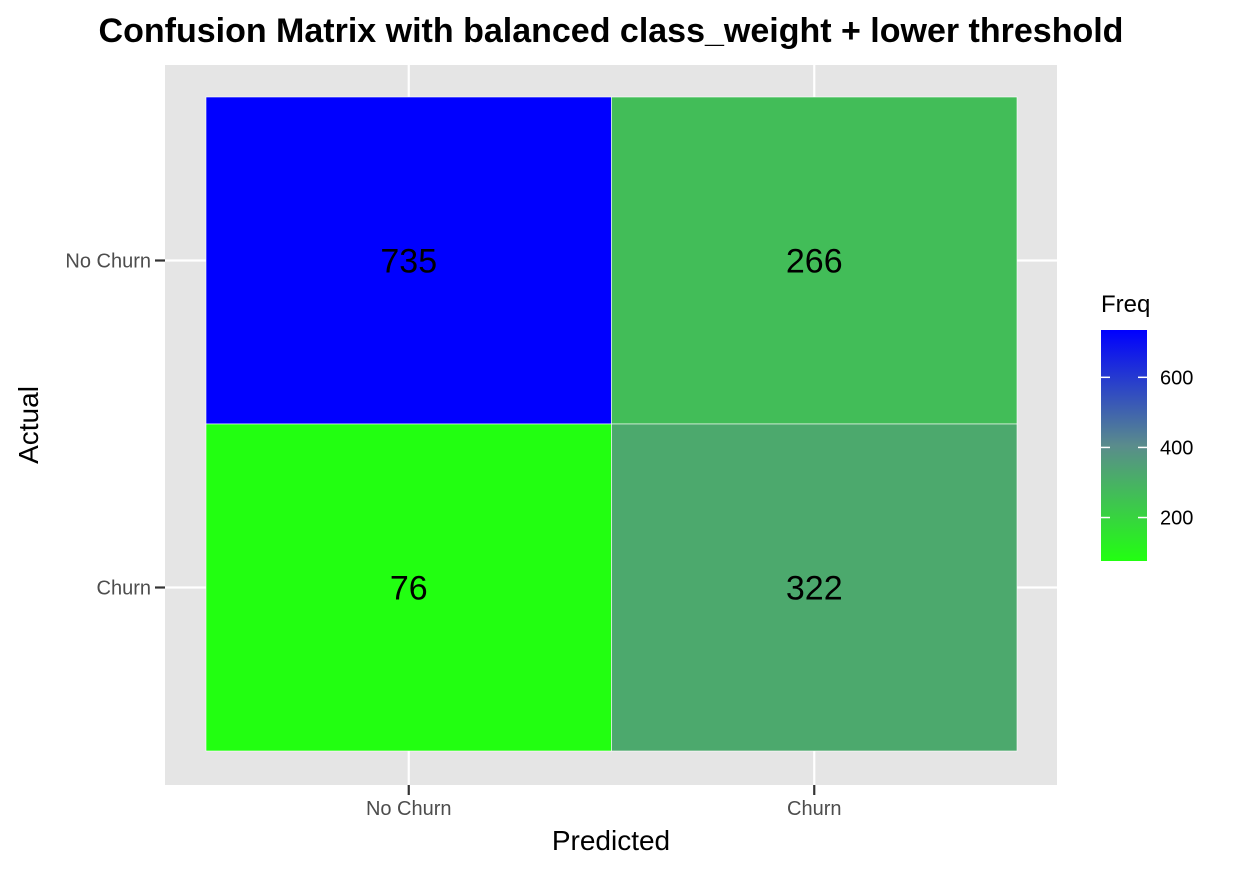 This screenshot has height=872, width=1236. I want to click on legend-tick-label: 400, so click(1176, 448).